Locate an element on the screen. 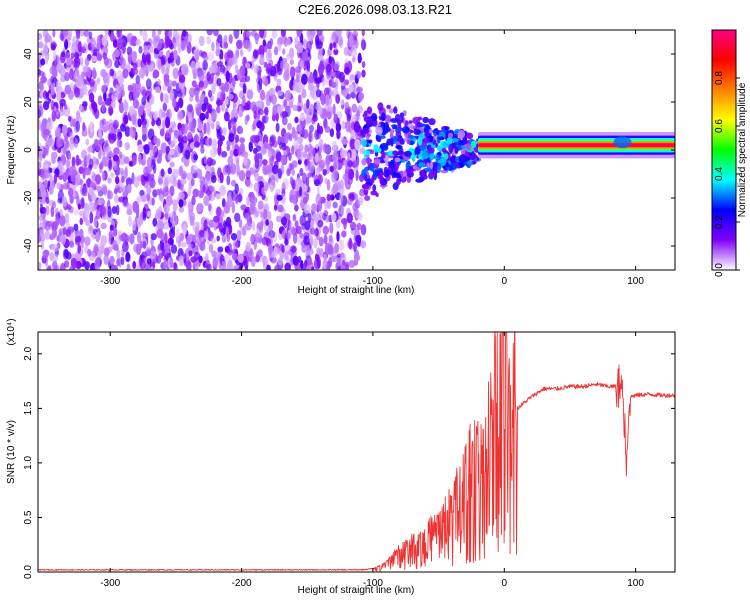  carrier-perturbation is located at coordinates (622, 142).